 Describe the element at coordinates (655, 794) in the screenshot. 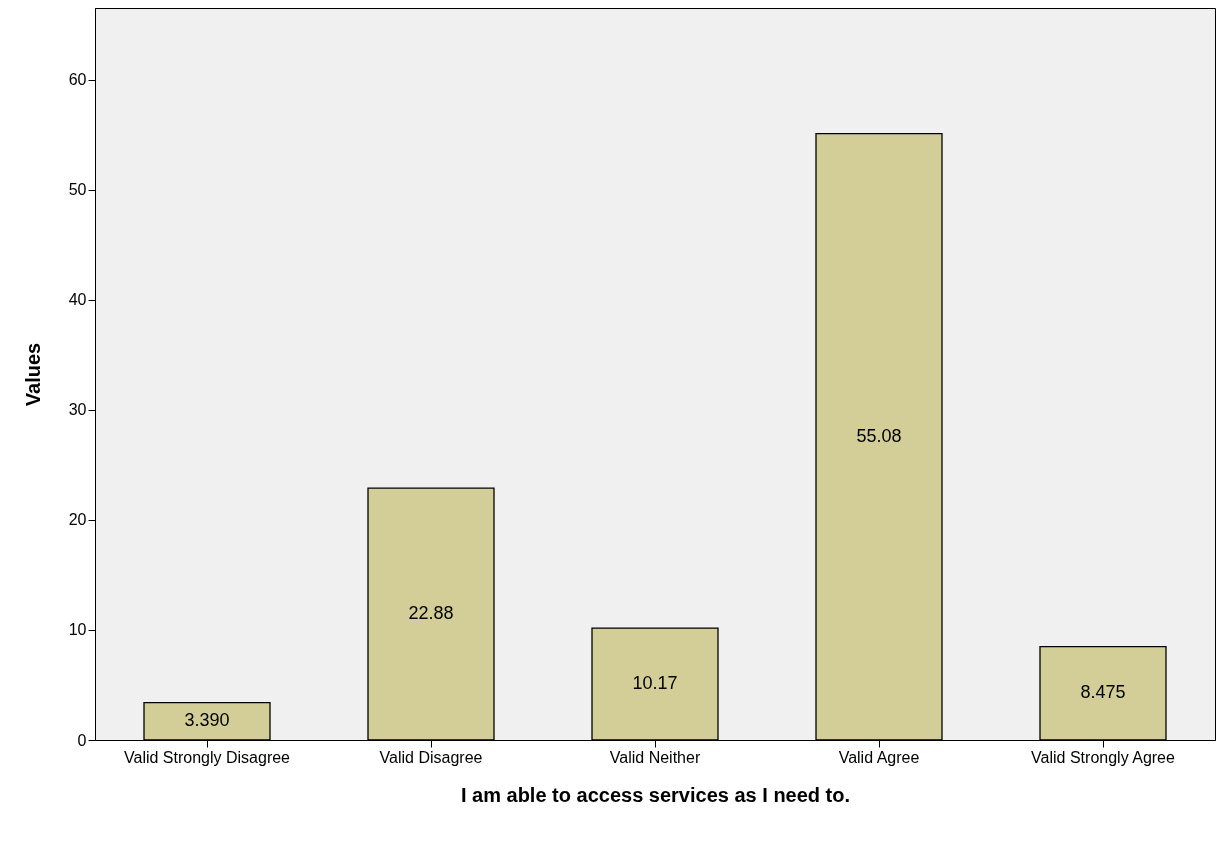

I see `x-axis-title: I am able to access services as I need to.` at that location.